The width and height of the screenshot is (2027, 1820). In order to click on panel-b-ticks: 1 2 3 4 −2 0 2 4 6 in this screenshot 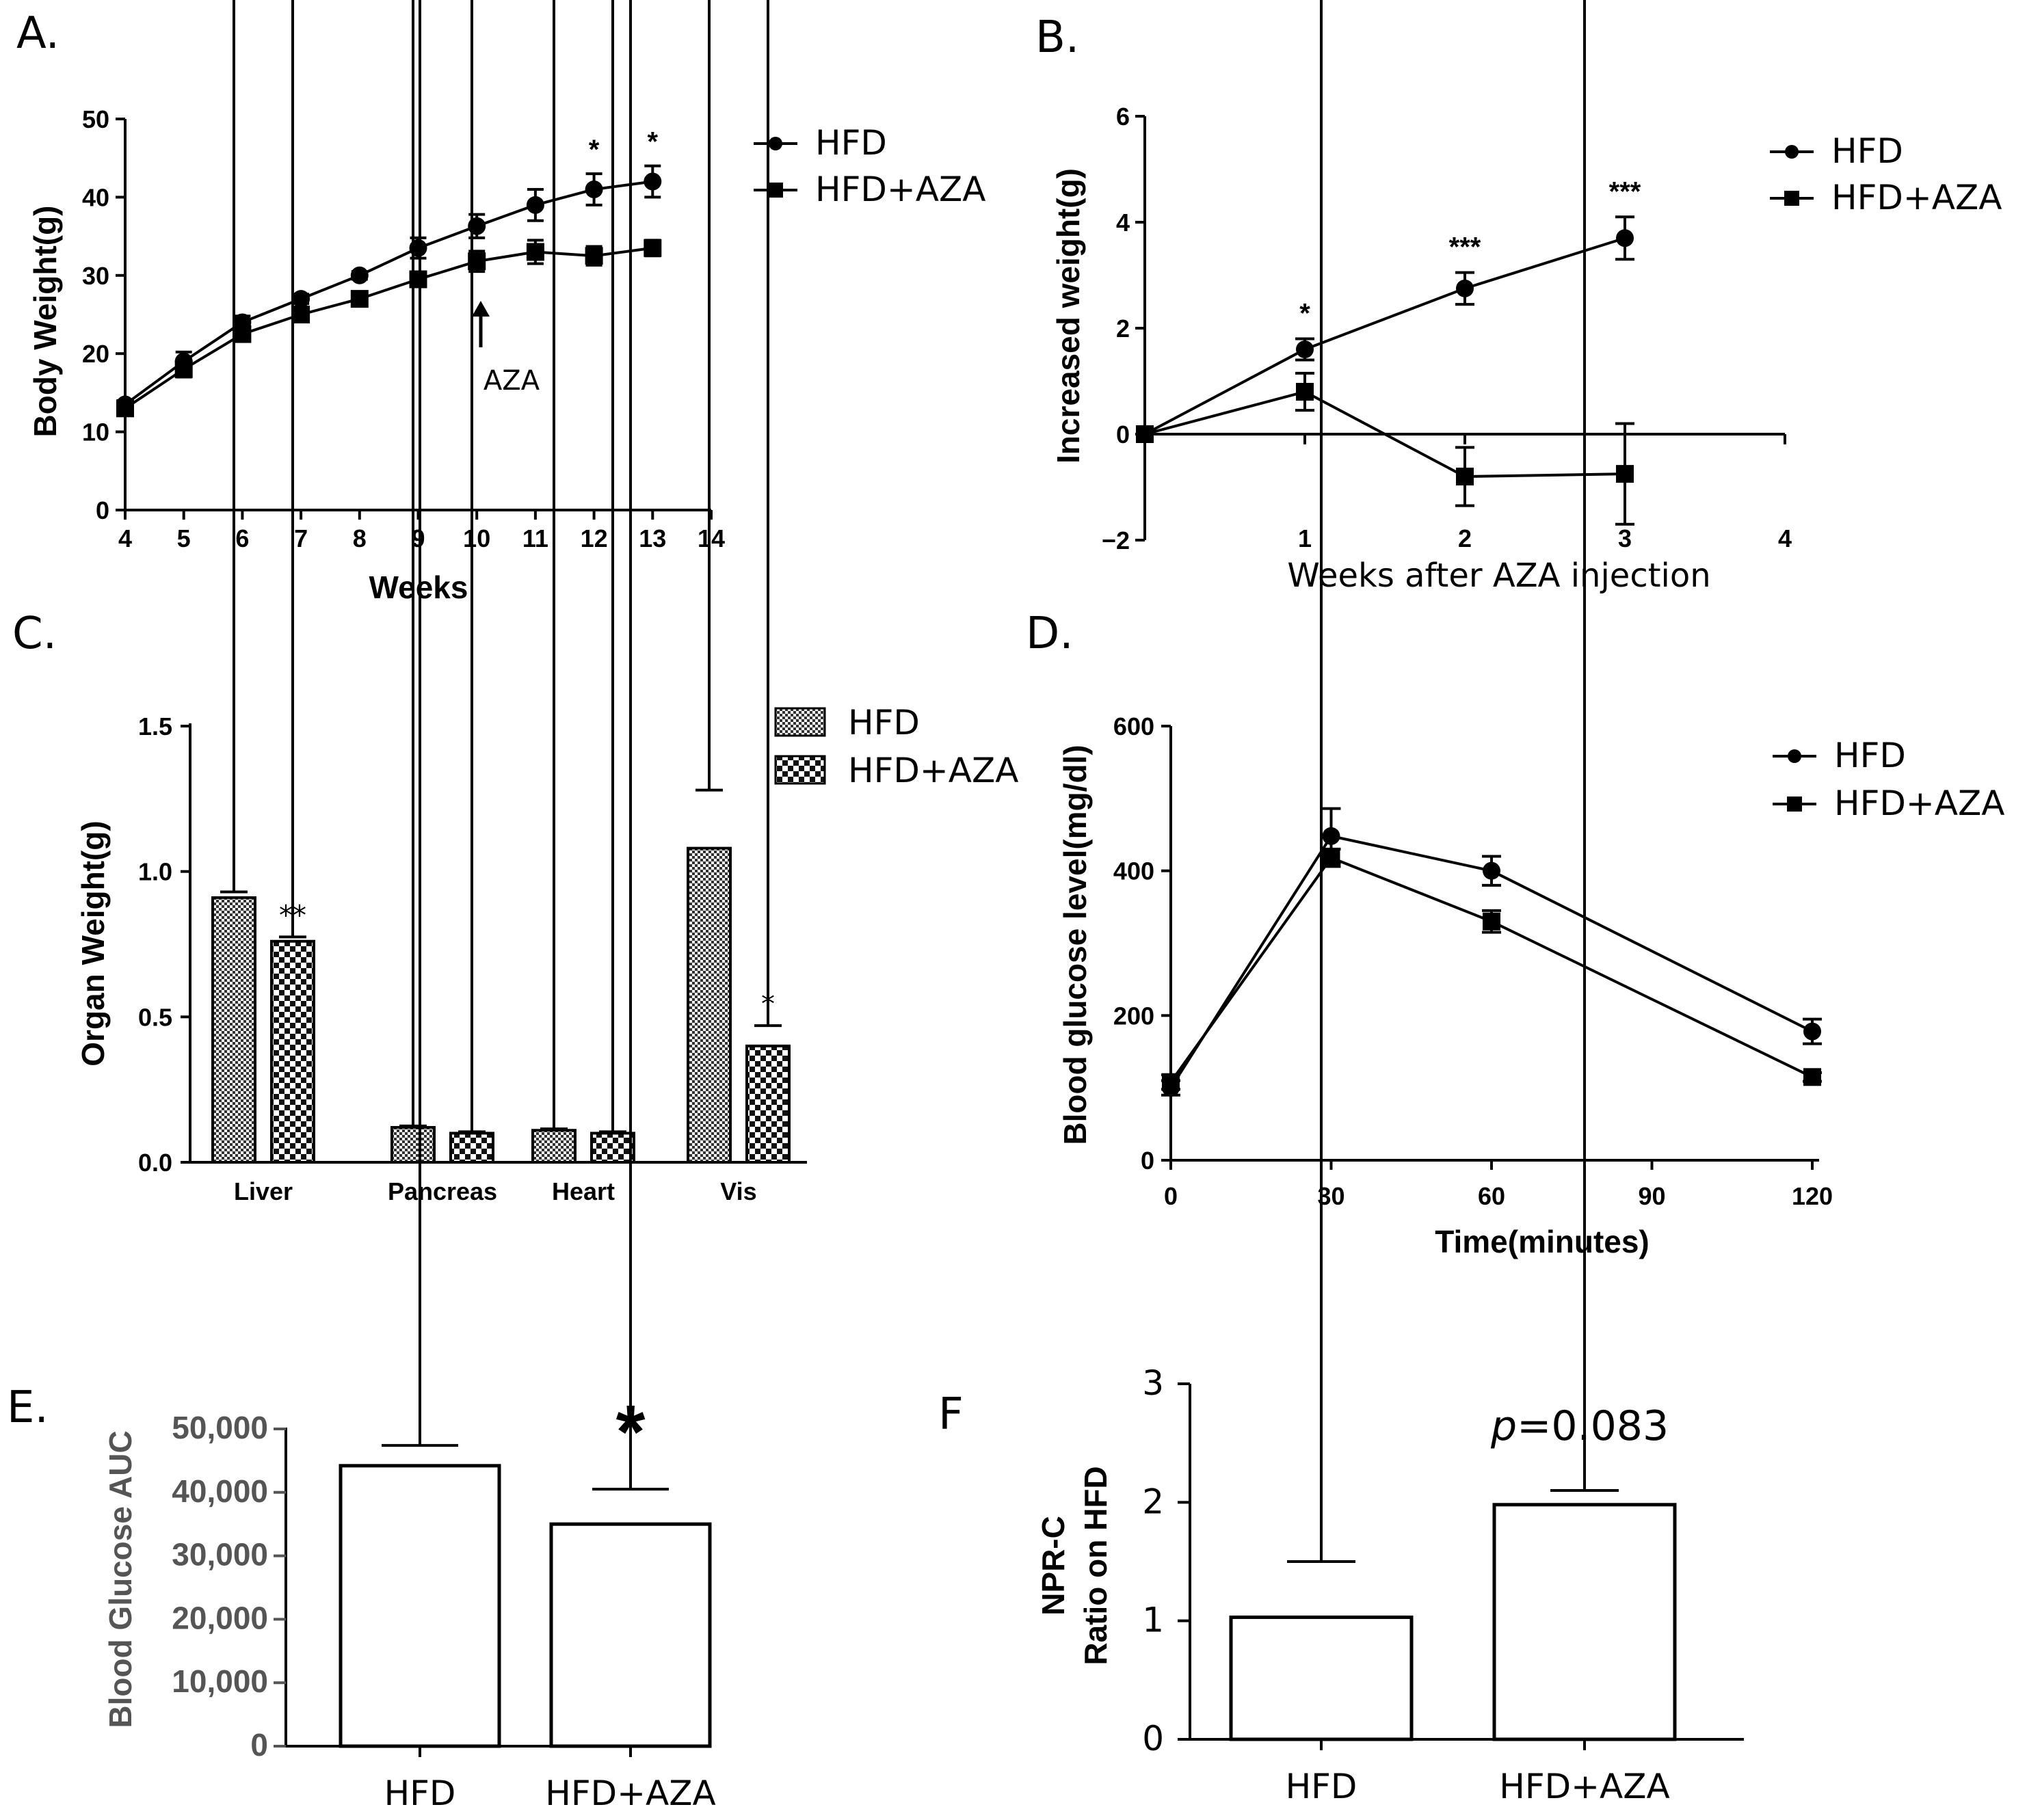, I will do `click(1447, 328)`.